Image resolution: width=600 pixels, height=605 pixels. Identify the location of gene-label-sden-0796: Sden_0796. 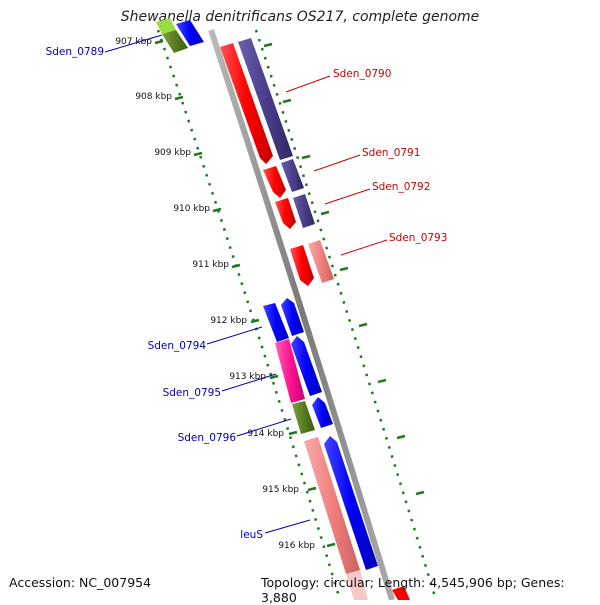
(207, 438).